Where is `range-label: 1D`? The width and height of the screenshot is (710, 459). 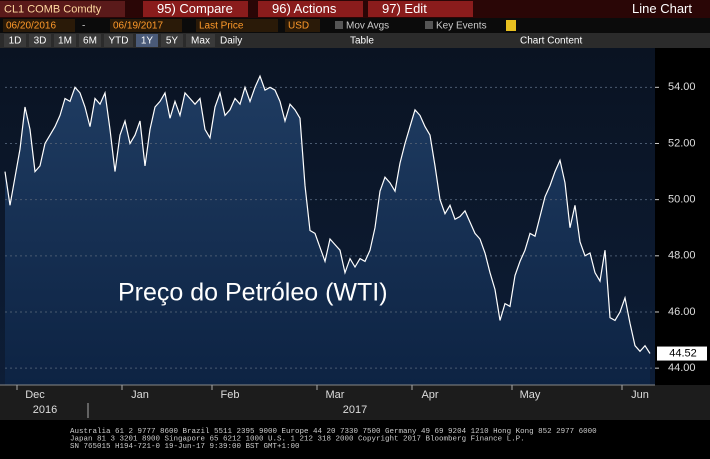 range-label: 1D is located at coordinates (15, 41).